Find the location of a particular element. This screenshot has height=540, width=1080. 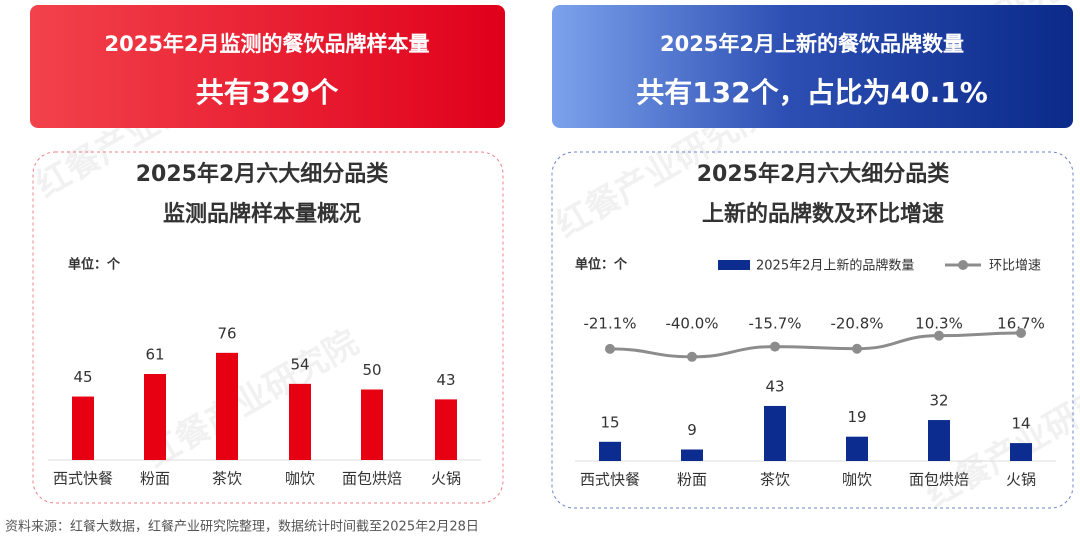

value-label: 61 is located at coordinates (154, 354).